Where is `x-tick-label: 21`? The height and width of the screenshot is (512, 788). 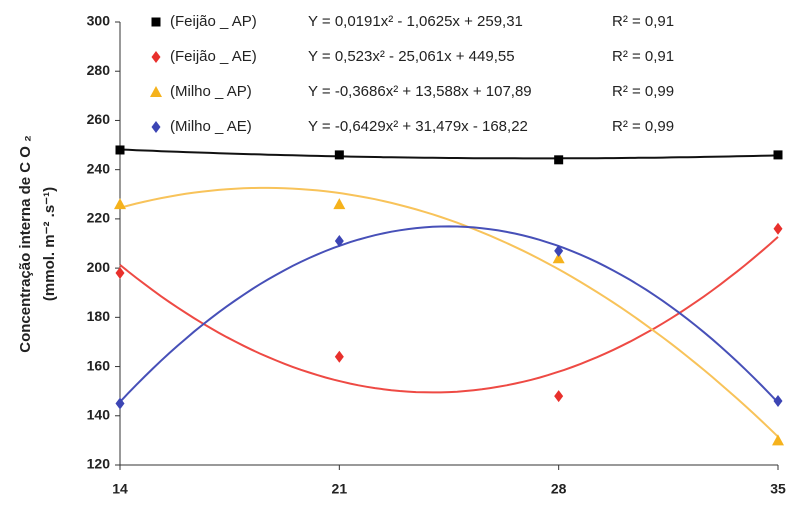
x-tick-label: 21 is located at coordinates (340, 489).